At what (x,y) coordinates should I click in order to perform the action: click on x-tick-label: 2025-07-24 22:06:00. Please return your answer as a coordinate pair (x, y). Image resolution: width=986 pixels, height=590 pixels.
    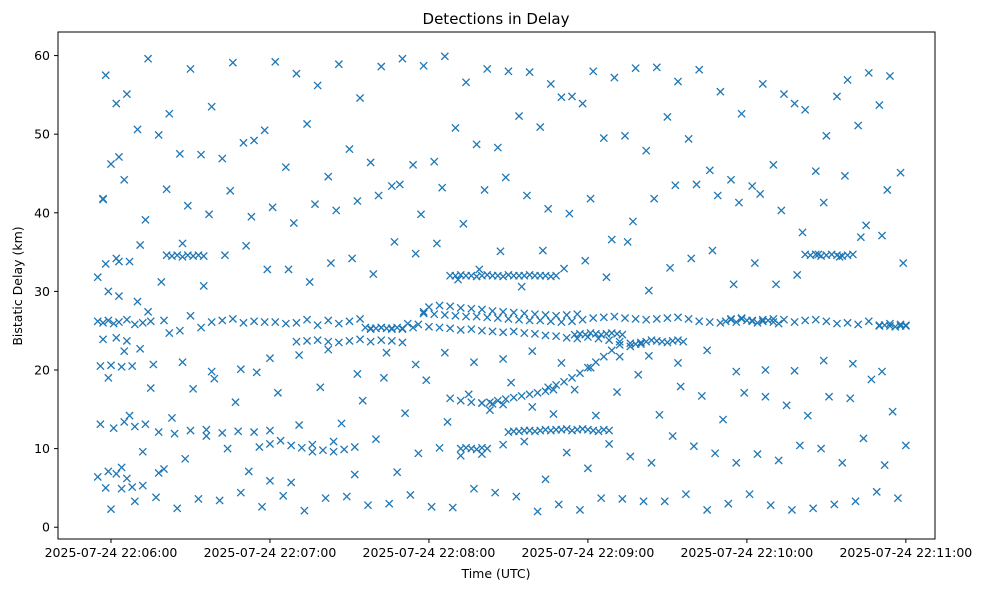
    Looking at the image, I should click on (111, 552).